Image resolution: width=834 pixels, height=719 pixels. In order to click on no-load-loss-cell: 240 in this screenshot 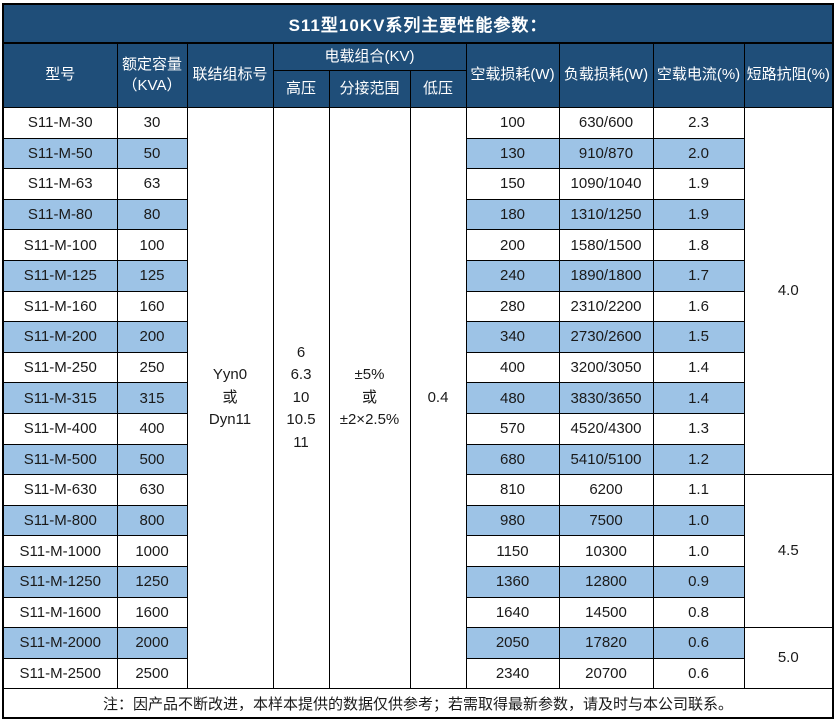, I will do `click(512, 275)`.